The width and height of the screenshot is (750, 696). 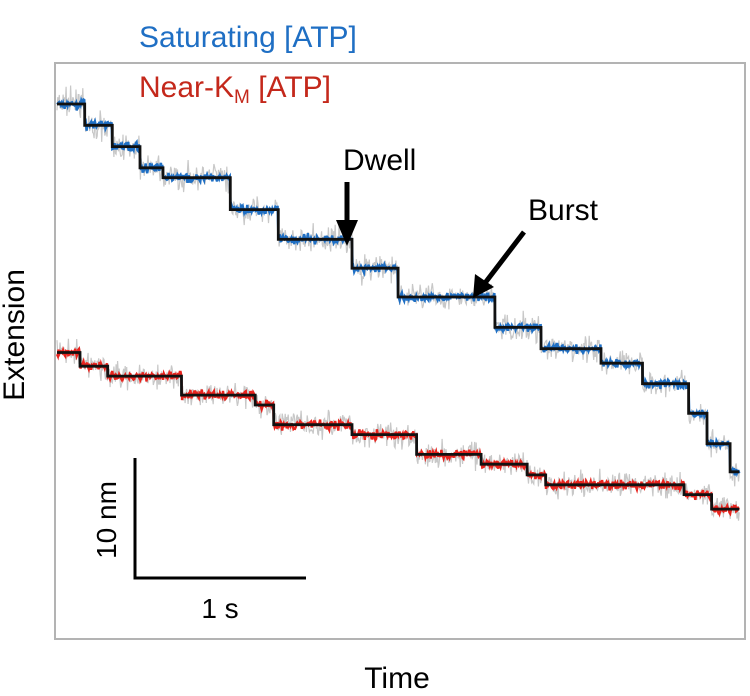 I want to click on legend-near-km-name: Near-K, so click(x=186, y=87).